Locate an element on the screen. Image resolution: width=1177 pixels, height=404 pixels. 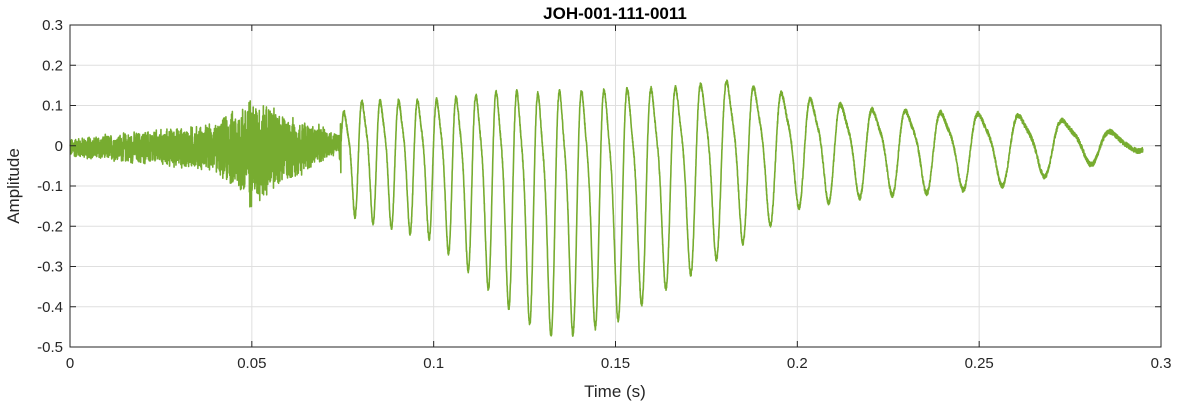
x-tick-label: 0.2 is located at coordinates (797, 363).